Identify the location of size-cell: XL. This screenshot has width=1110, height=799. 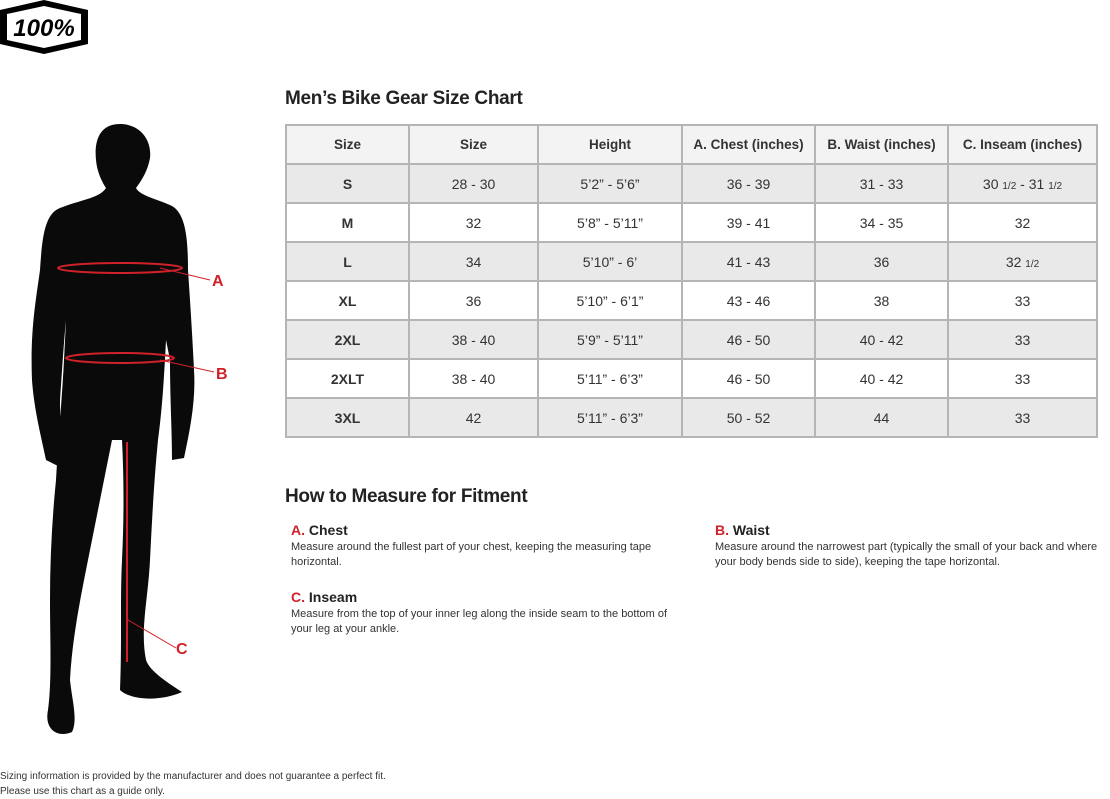
(347, 300).